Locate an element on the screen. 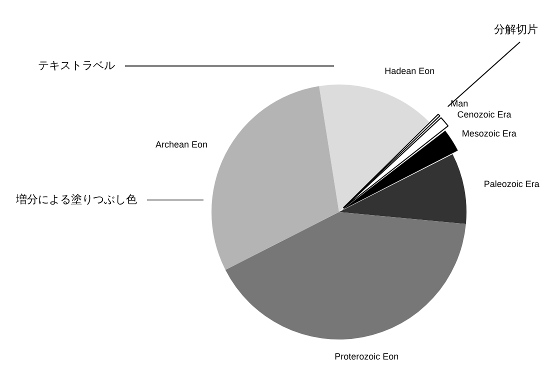  slice-label: Mesozoic Era is located at coordinates (489, 133).